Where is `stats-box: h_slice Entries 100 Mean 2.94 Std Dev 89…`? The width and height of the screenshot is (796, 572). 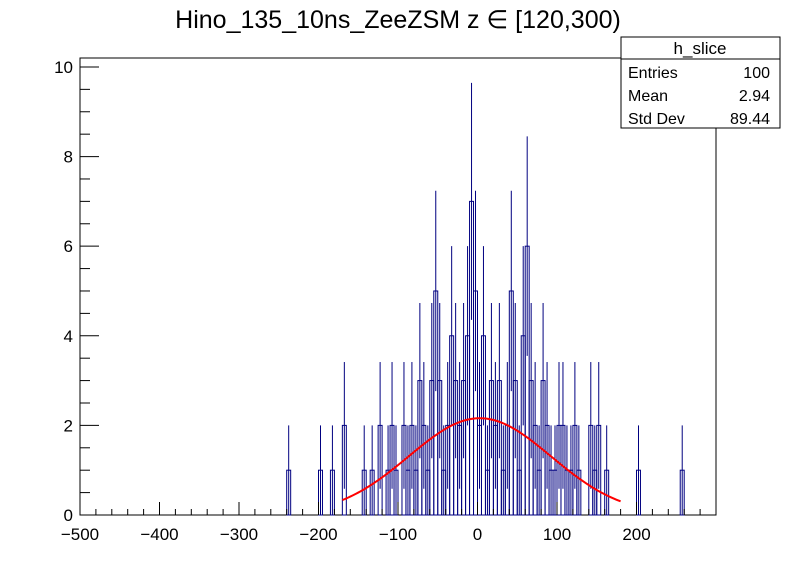 stats-box: h_slice Entries 100 Mean 2.94 Std Dev 89… is located at coordinates (700, 82).